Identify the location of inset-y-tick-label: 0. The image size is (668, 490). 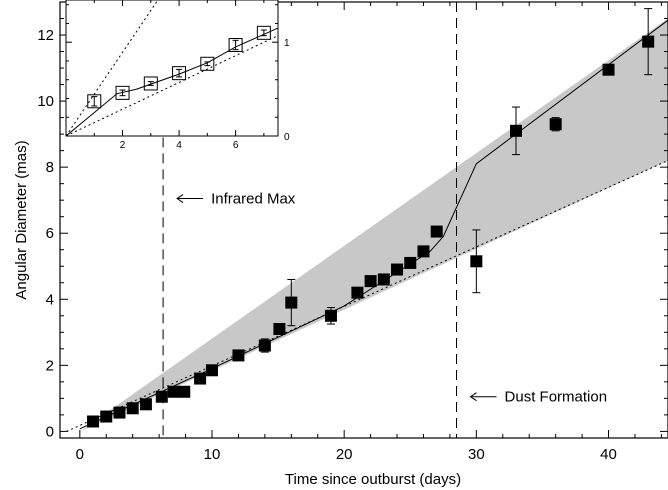
(287, 137).